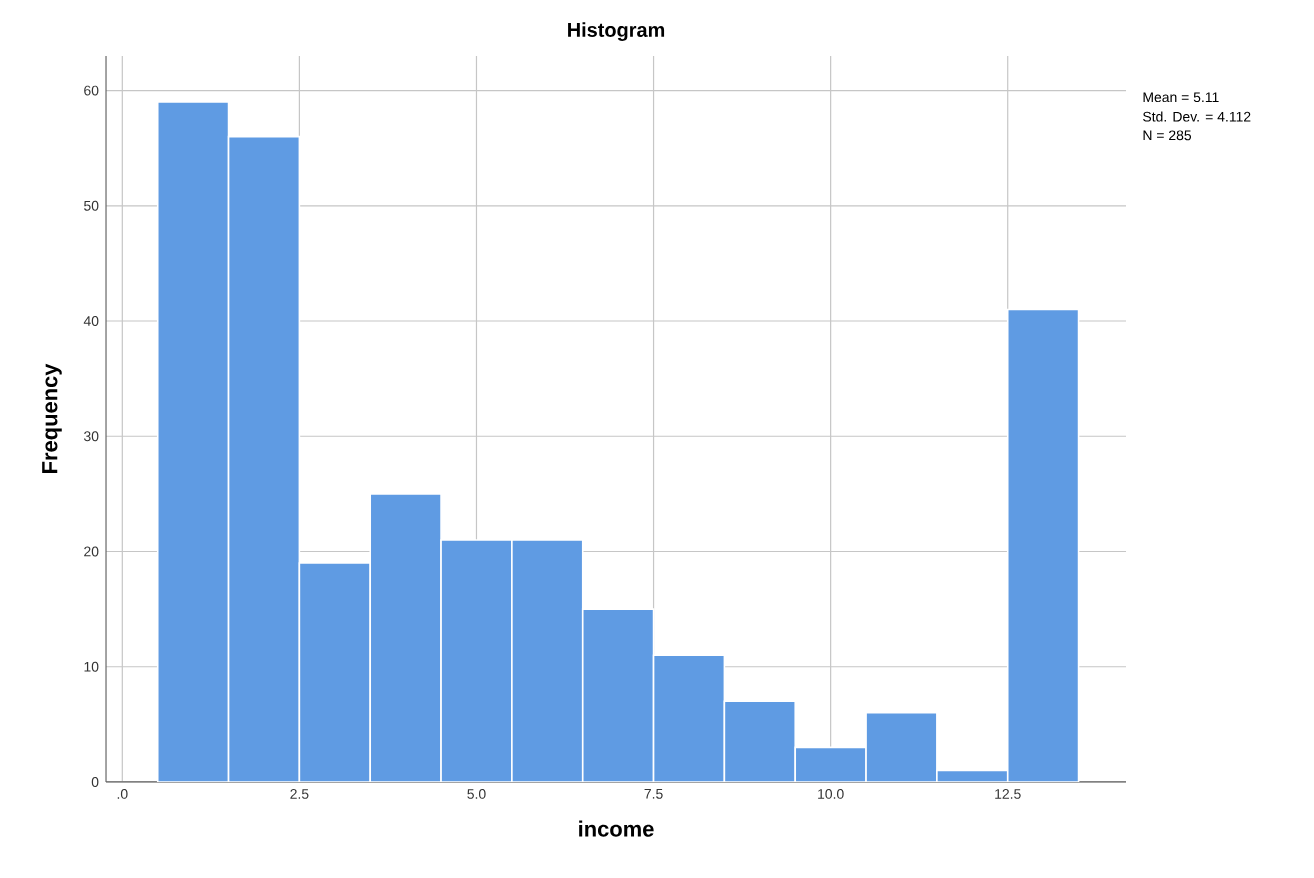 The height and width of the screenshot is (878, 1314). What do you see at coordinates (616, 828) in the screenshot?
I see `x-axis-title: income` at bounding box center [616, 828].